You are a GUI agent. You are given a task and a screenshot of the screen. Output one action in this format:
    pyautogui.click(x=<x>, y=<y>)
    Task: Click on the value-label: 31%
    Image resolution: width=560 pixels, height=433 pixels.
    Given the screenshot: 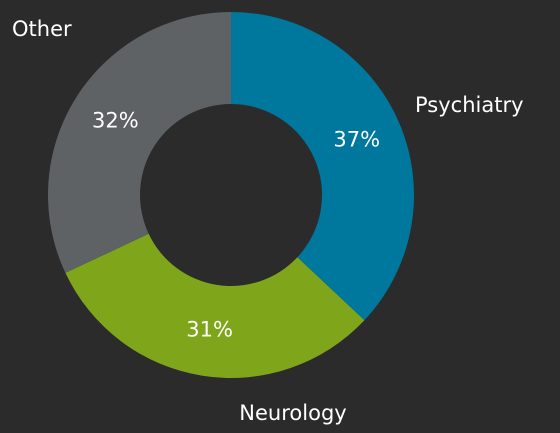 What is the action you would take?
    pyautogui.click(x=209, y=329)
    